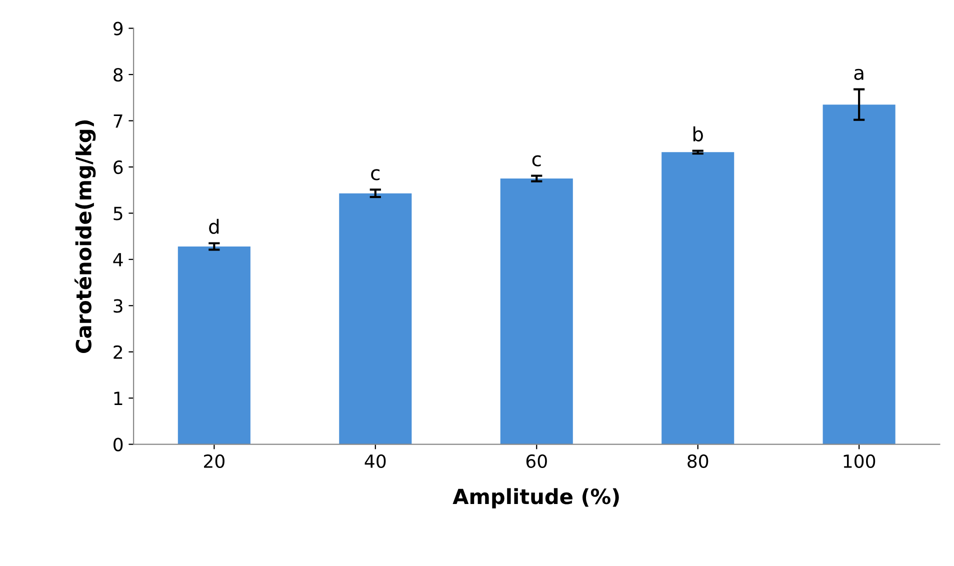 The height and width of the screenshot is (566, 954). What do you see at coordinates (118, 29) in the screenshot?
I see `y-tick-label: 9` at bounding box center [118, 29].